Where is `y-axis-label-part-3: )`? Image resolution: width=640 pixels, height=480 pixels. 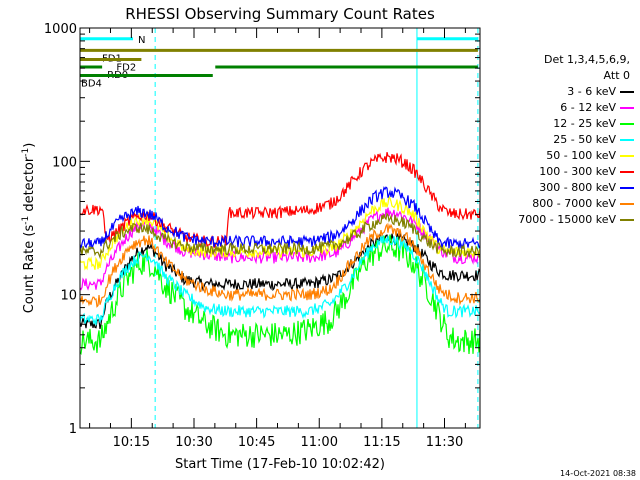
y-axis-label-part-3: ) is located at coordinates (29, 145).